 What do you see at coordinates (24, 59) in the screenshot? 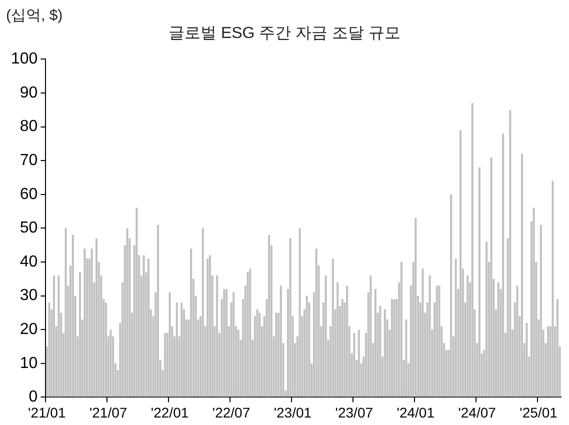
I see `y-tick-label: 100` at bounding box center [24, 59].